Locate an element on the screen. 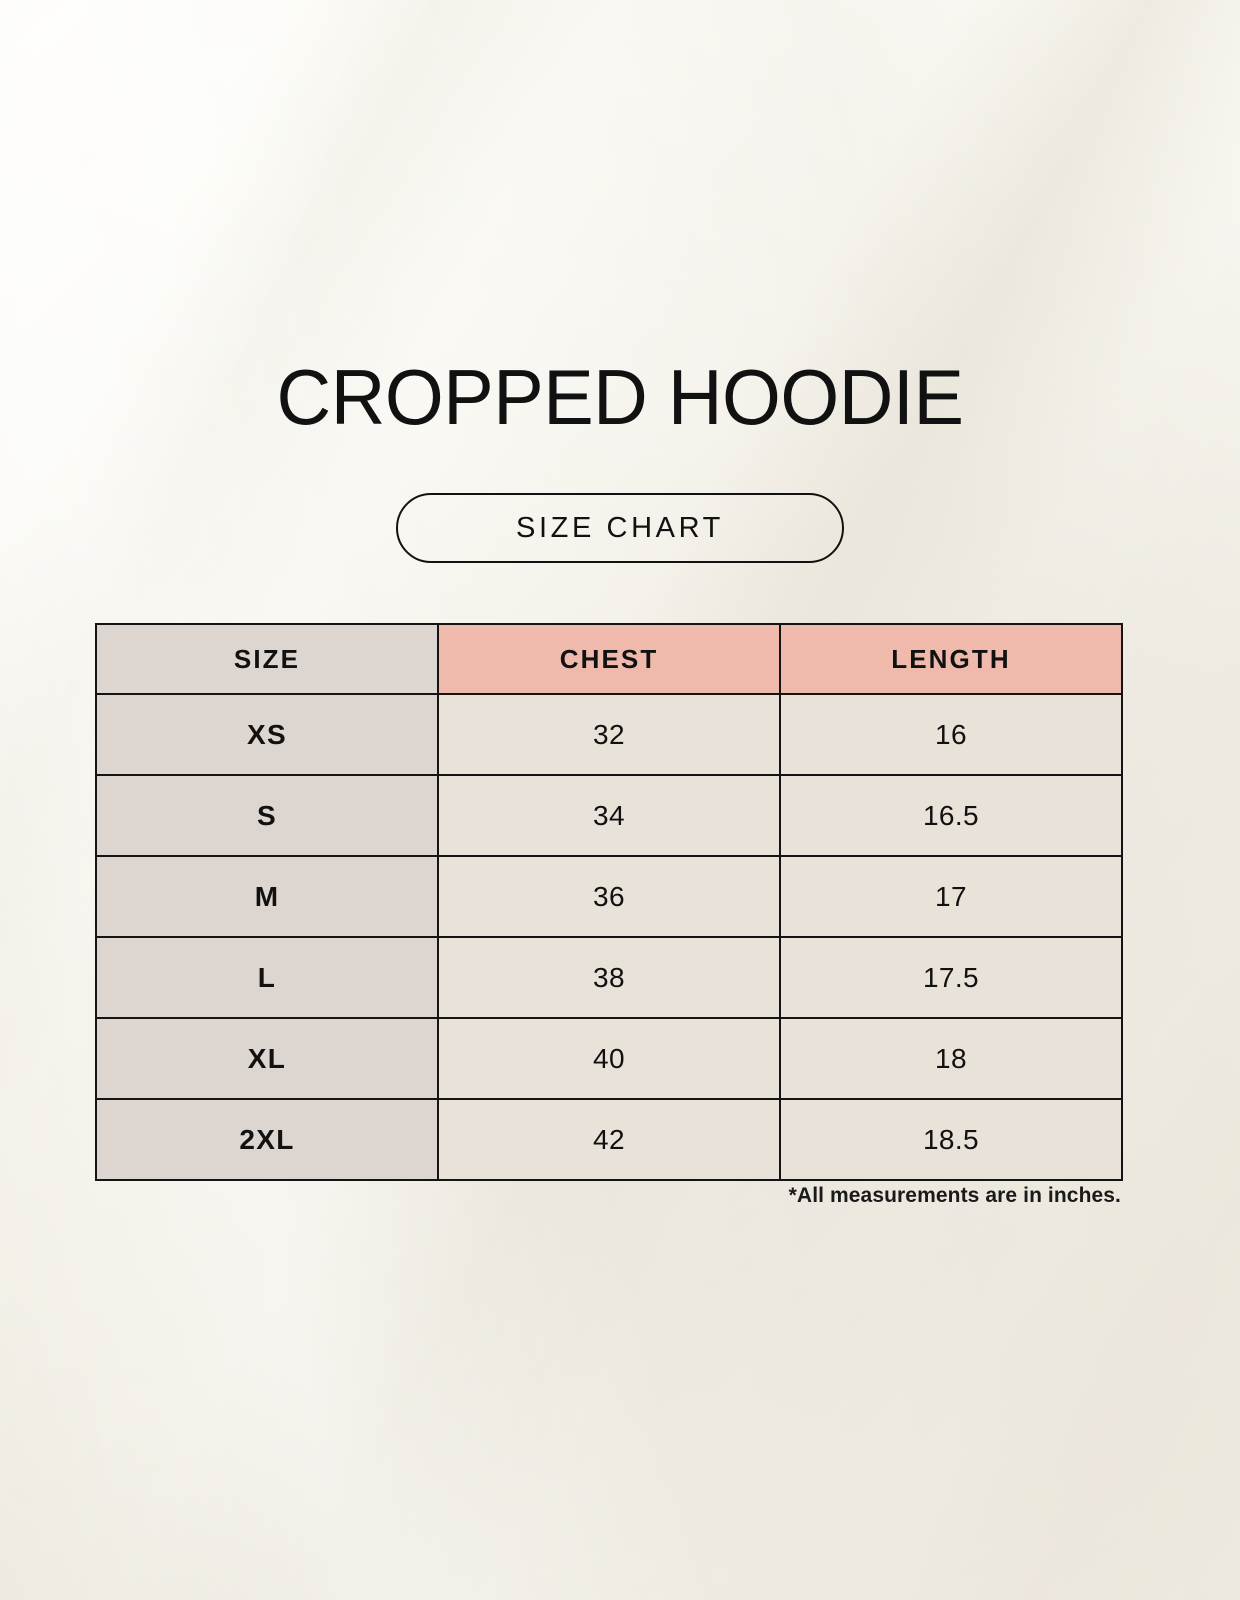 This screenshot has height=1600, width=1240. table-header-row: SIZE CHEST LENGTH is located at coordinates (609, 659).